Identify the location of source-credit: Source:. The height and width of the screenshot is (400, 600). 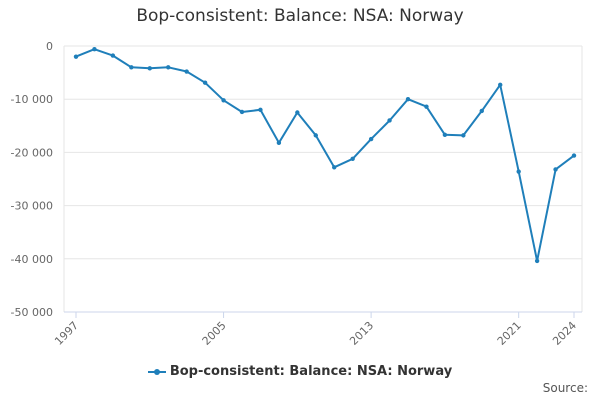
(565, 388).